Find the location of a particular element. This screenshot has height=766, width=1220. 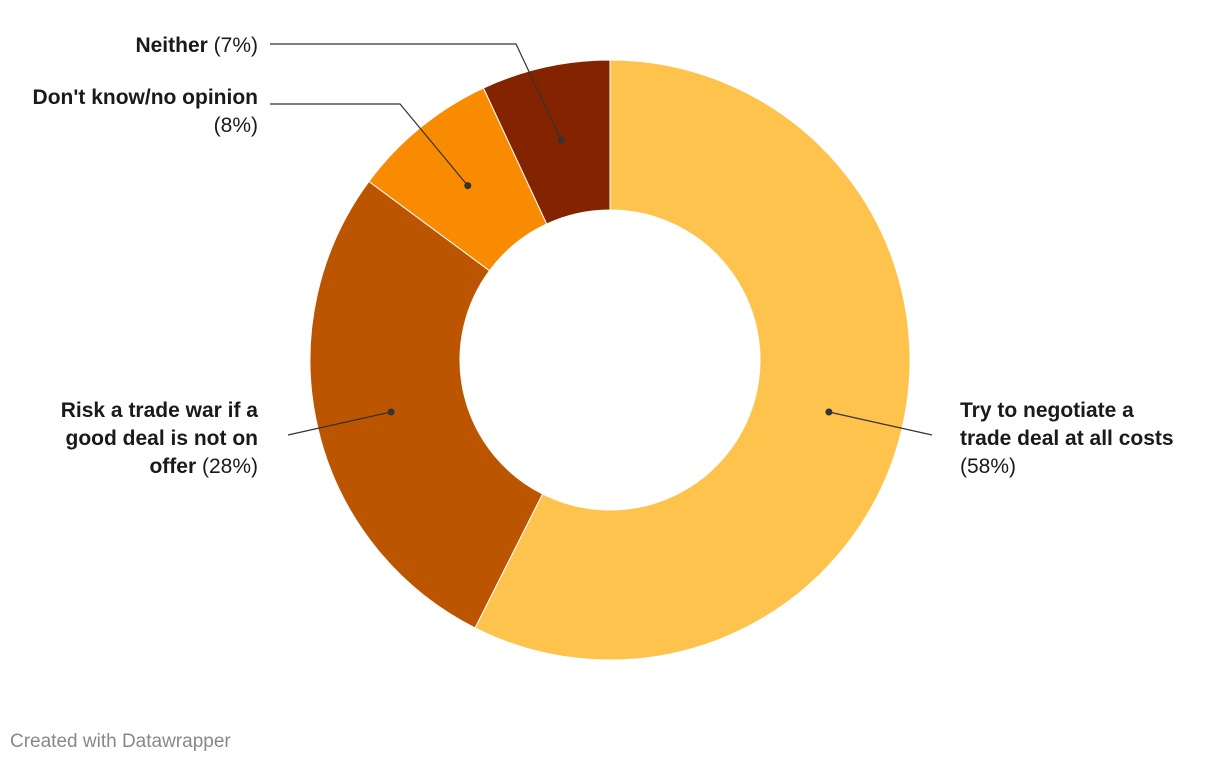

value-label-neither: (7%) is located at coordinates (233, 45).